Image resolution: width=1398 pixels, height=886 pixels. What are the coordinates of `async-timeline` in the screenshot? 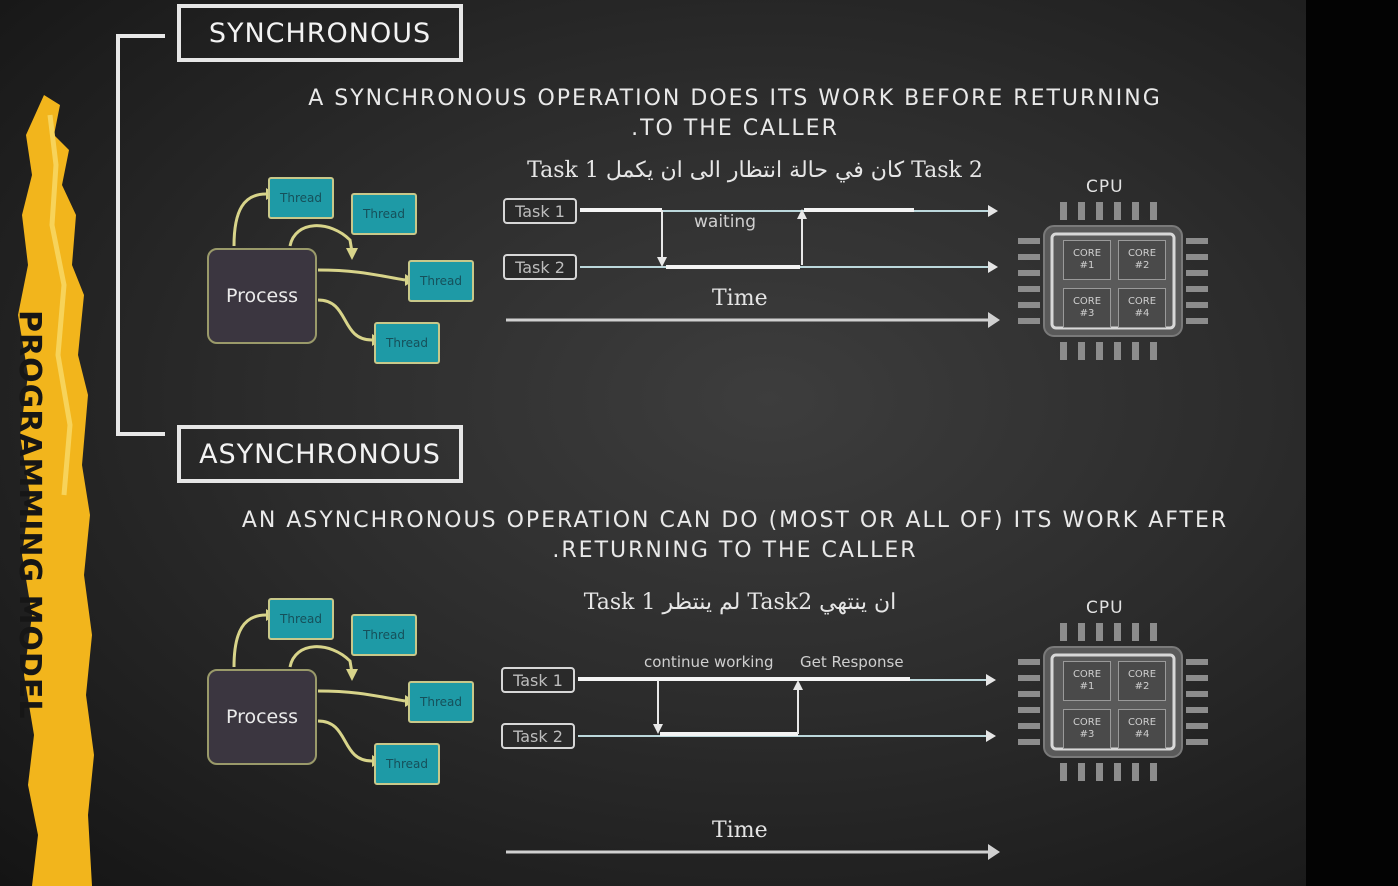 It's located at (753, 767).